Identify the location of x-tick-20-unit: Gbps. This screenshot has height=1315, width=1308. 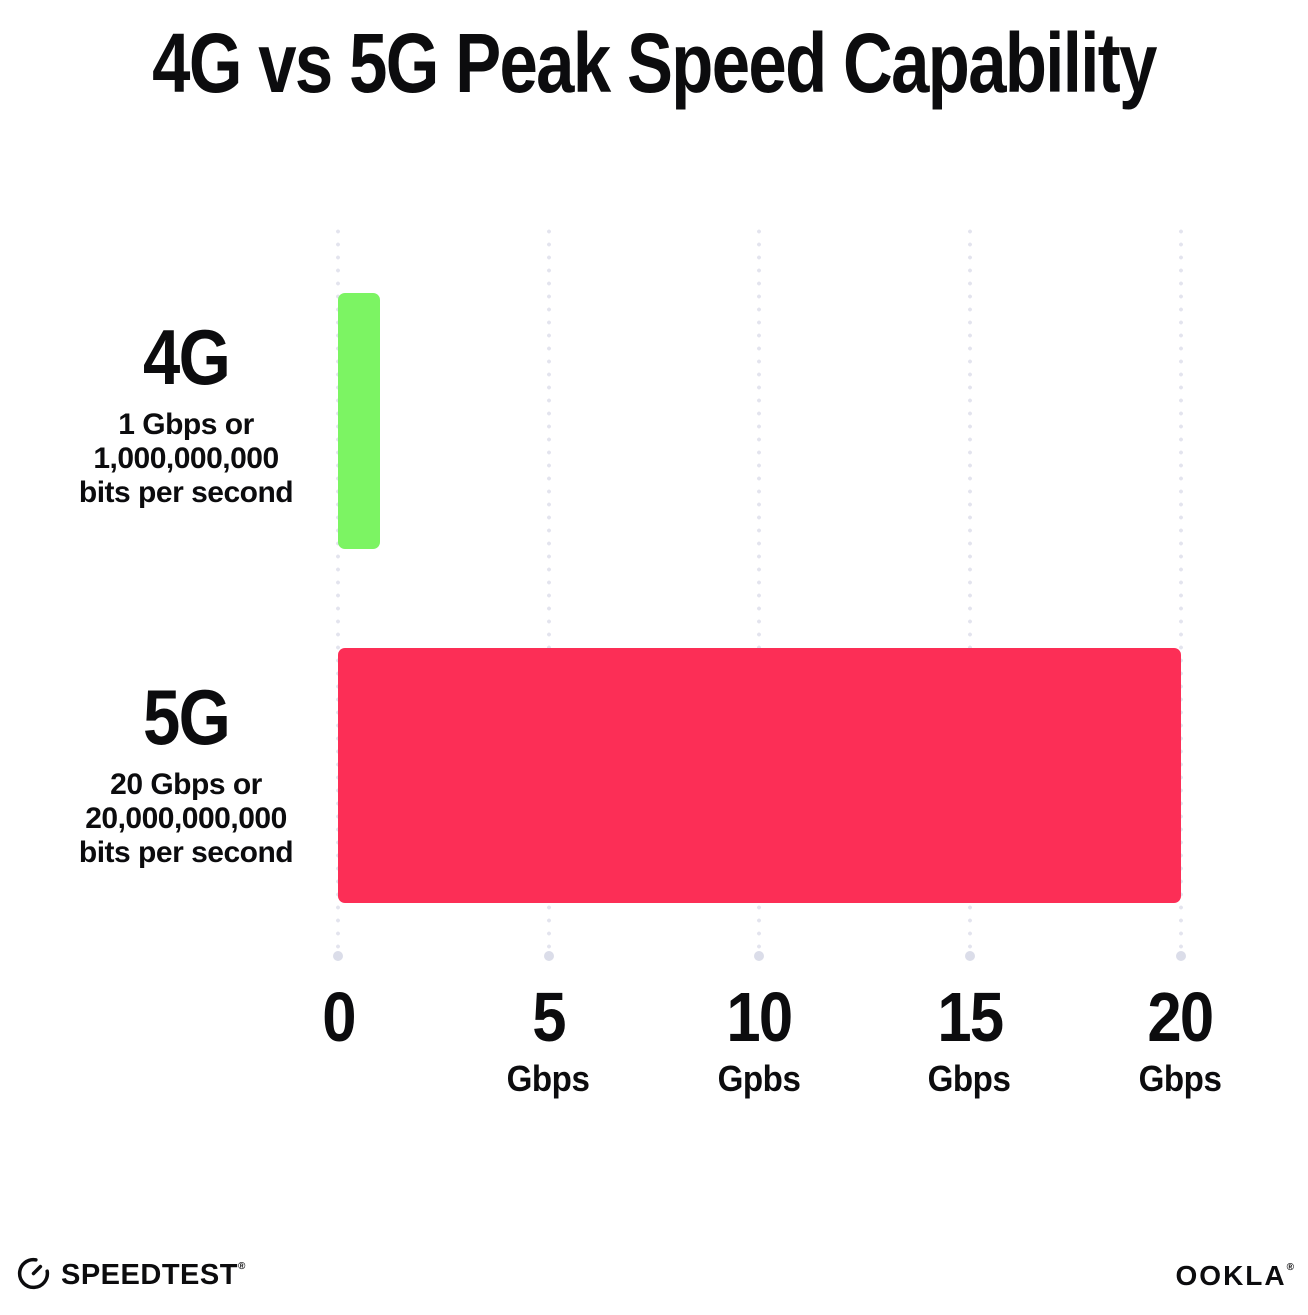
(1180, 1078).